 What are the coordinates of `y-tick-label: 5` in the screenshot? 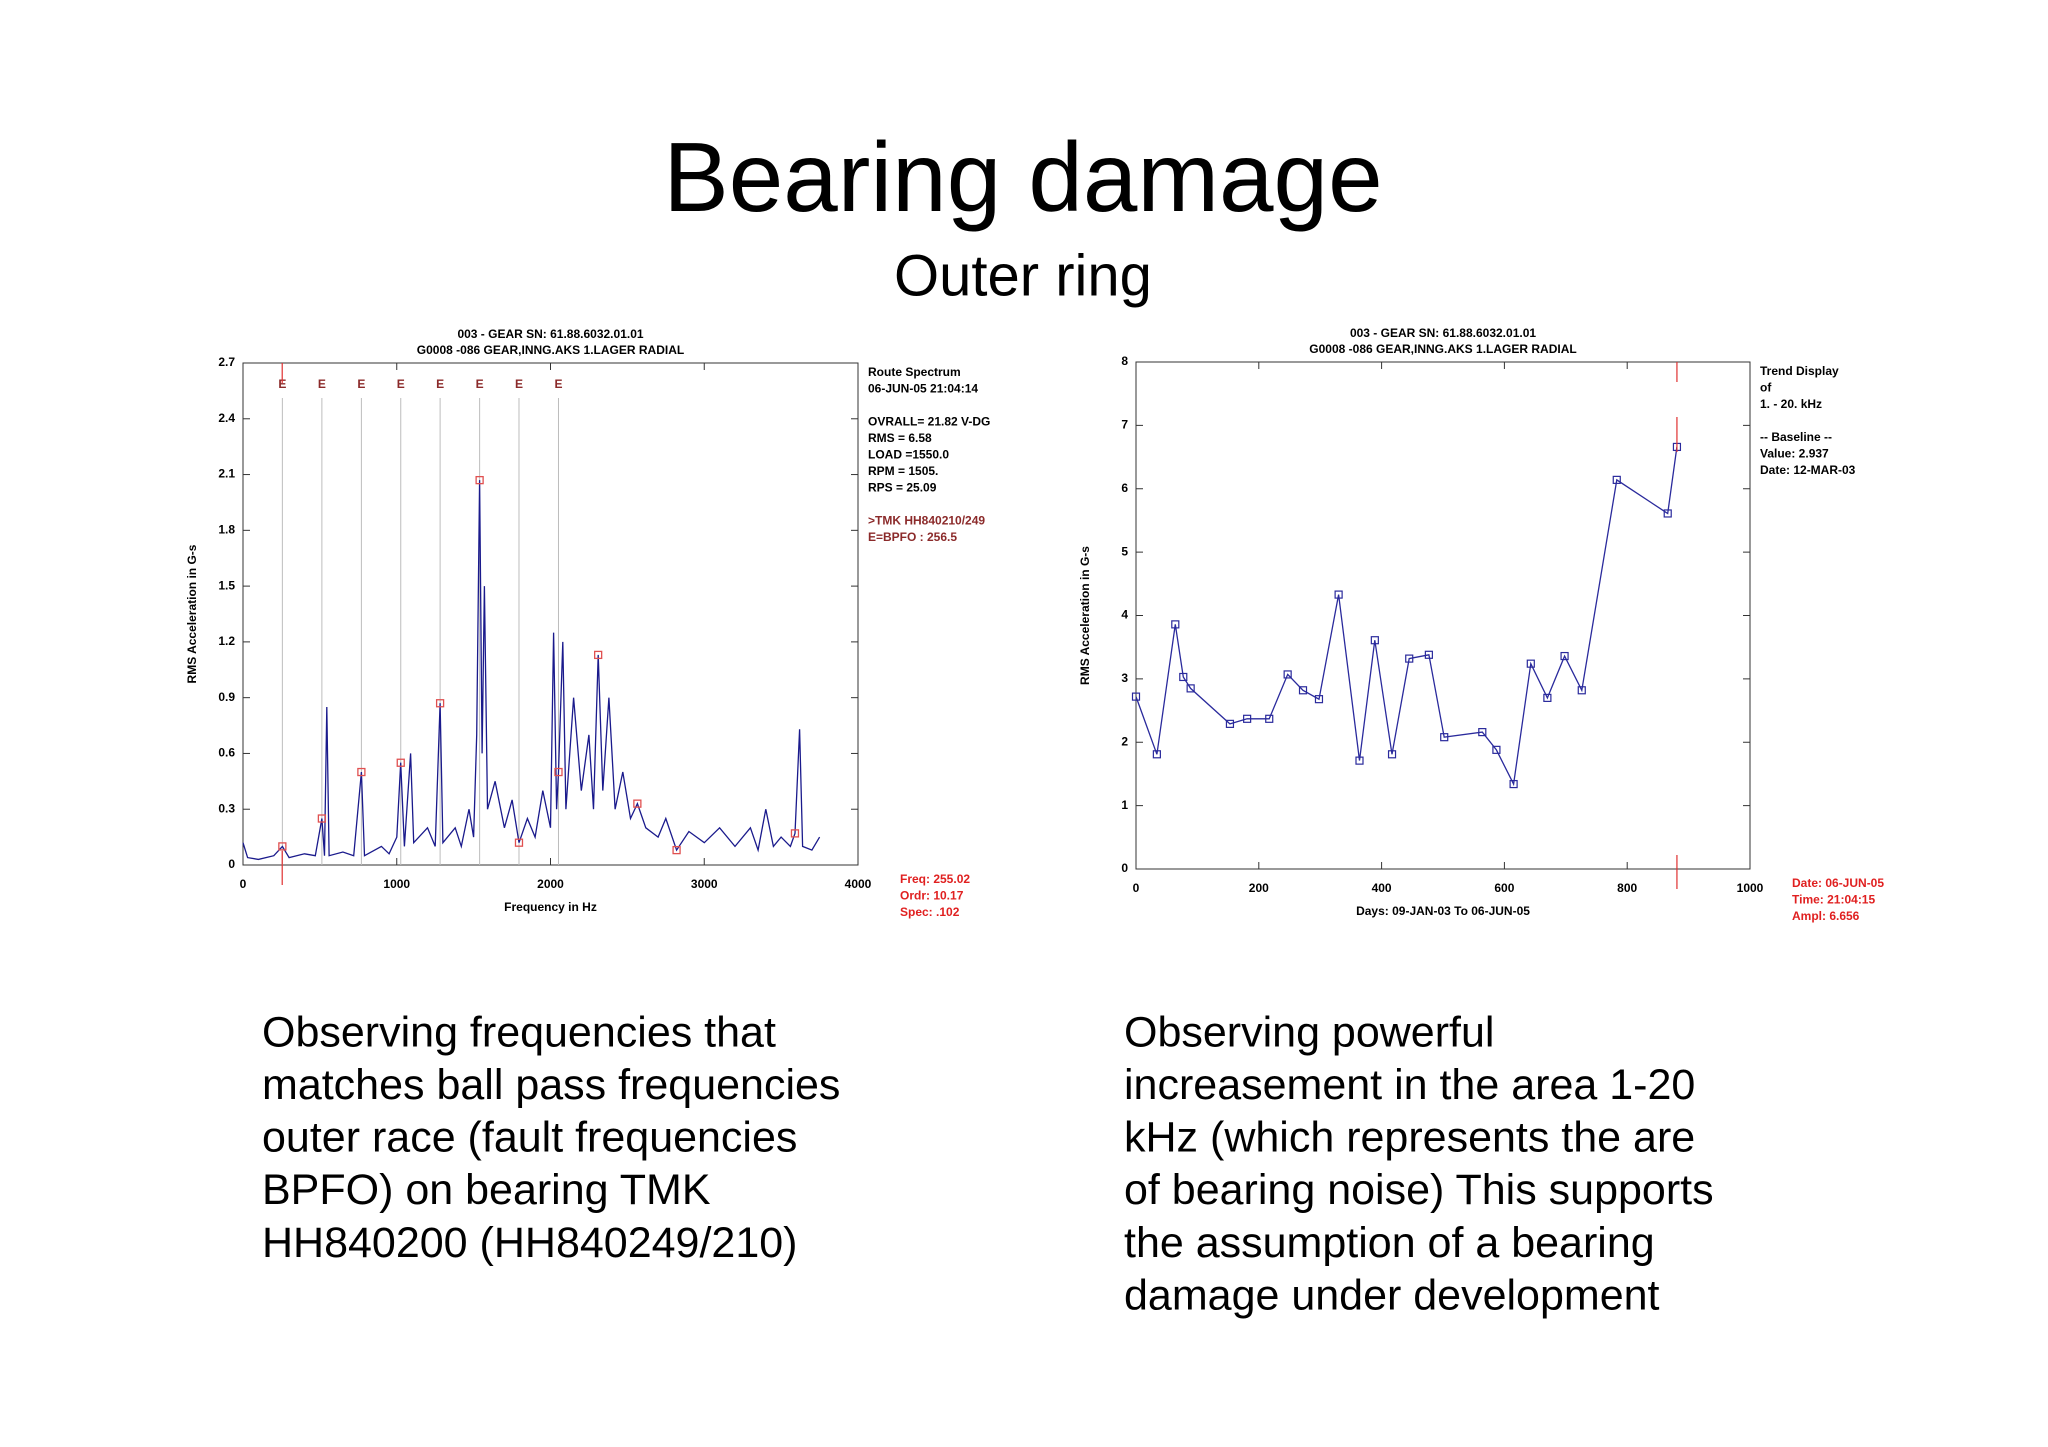 It's located at (1124, 551).